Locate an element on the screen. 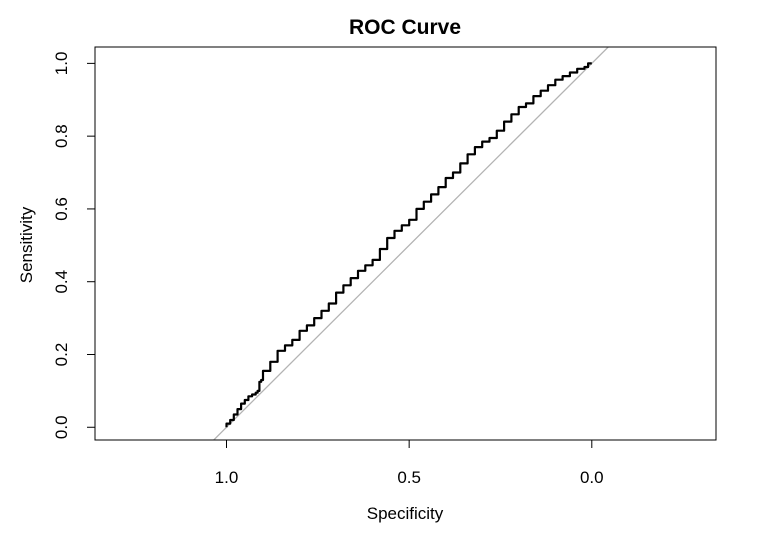  y-tick-label: 0.8 is located at coordinates (61, 136).